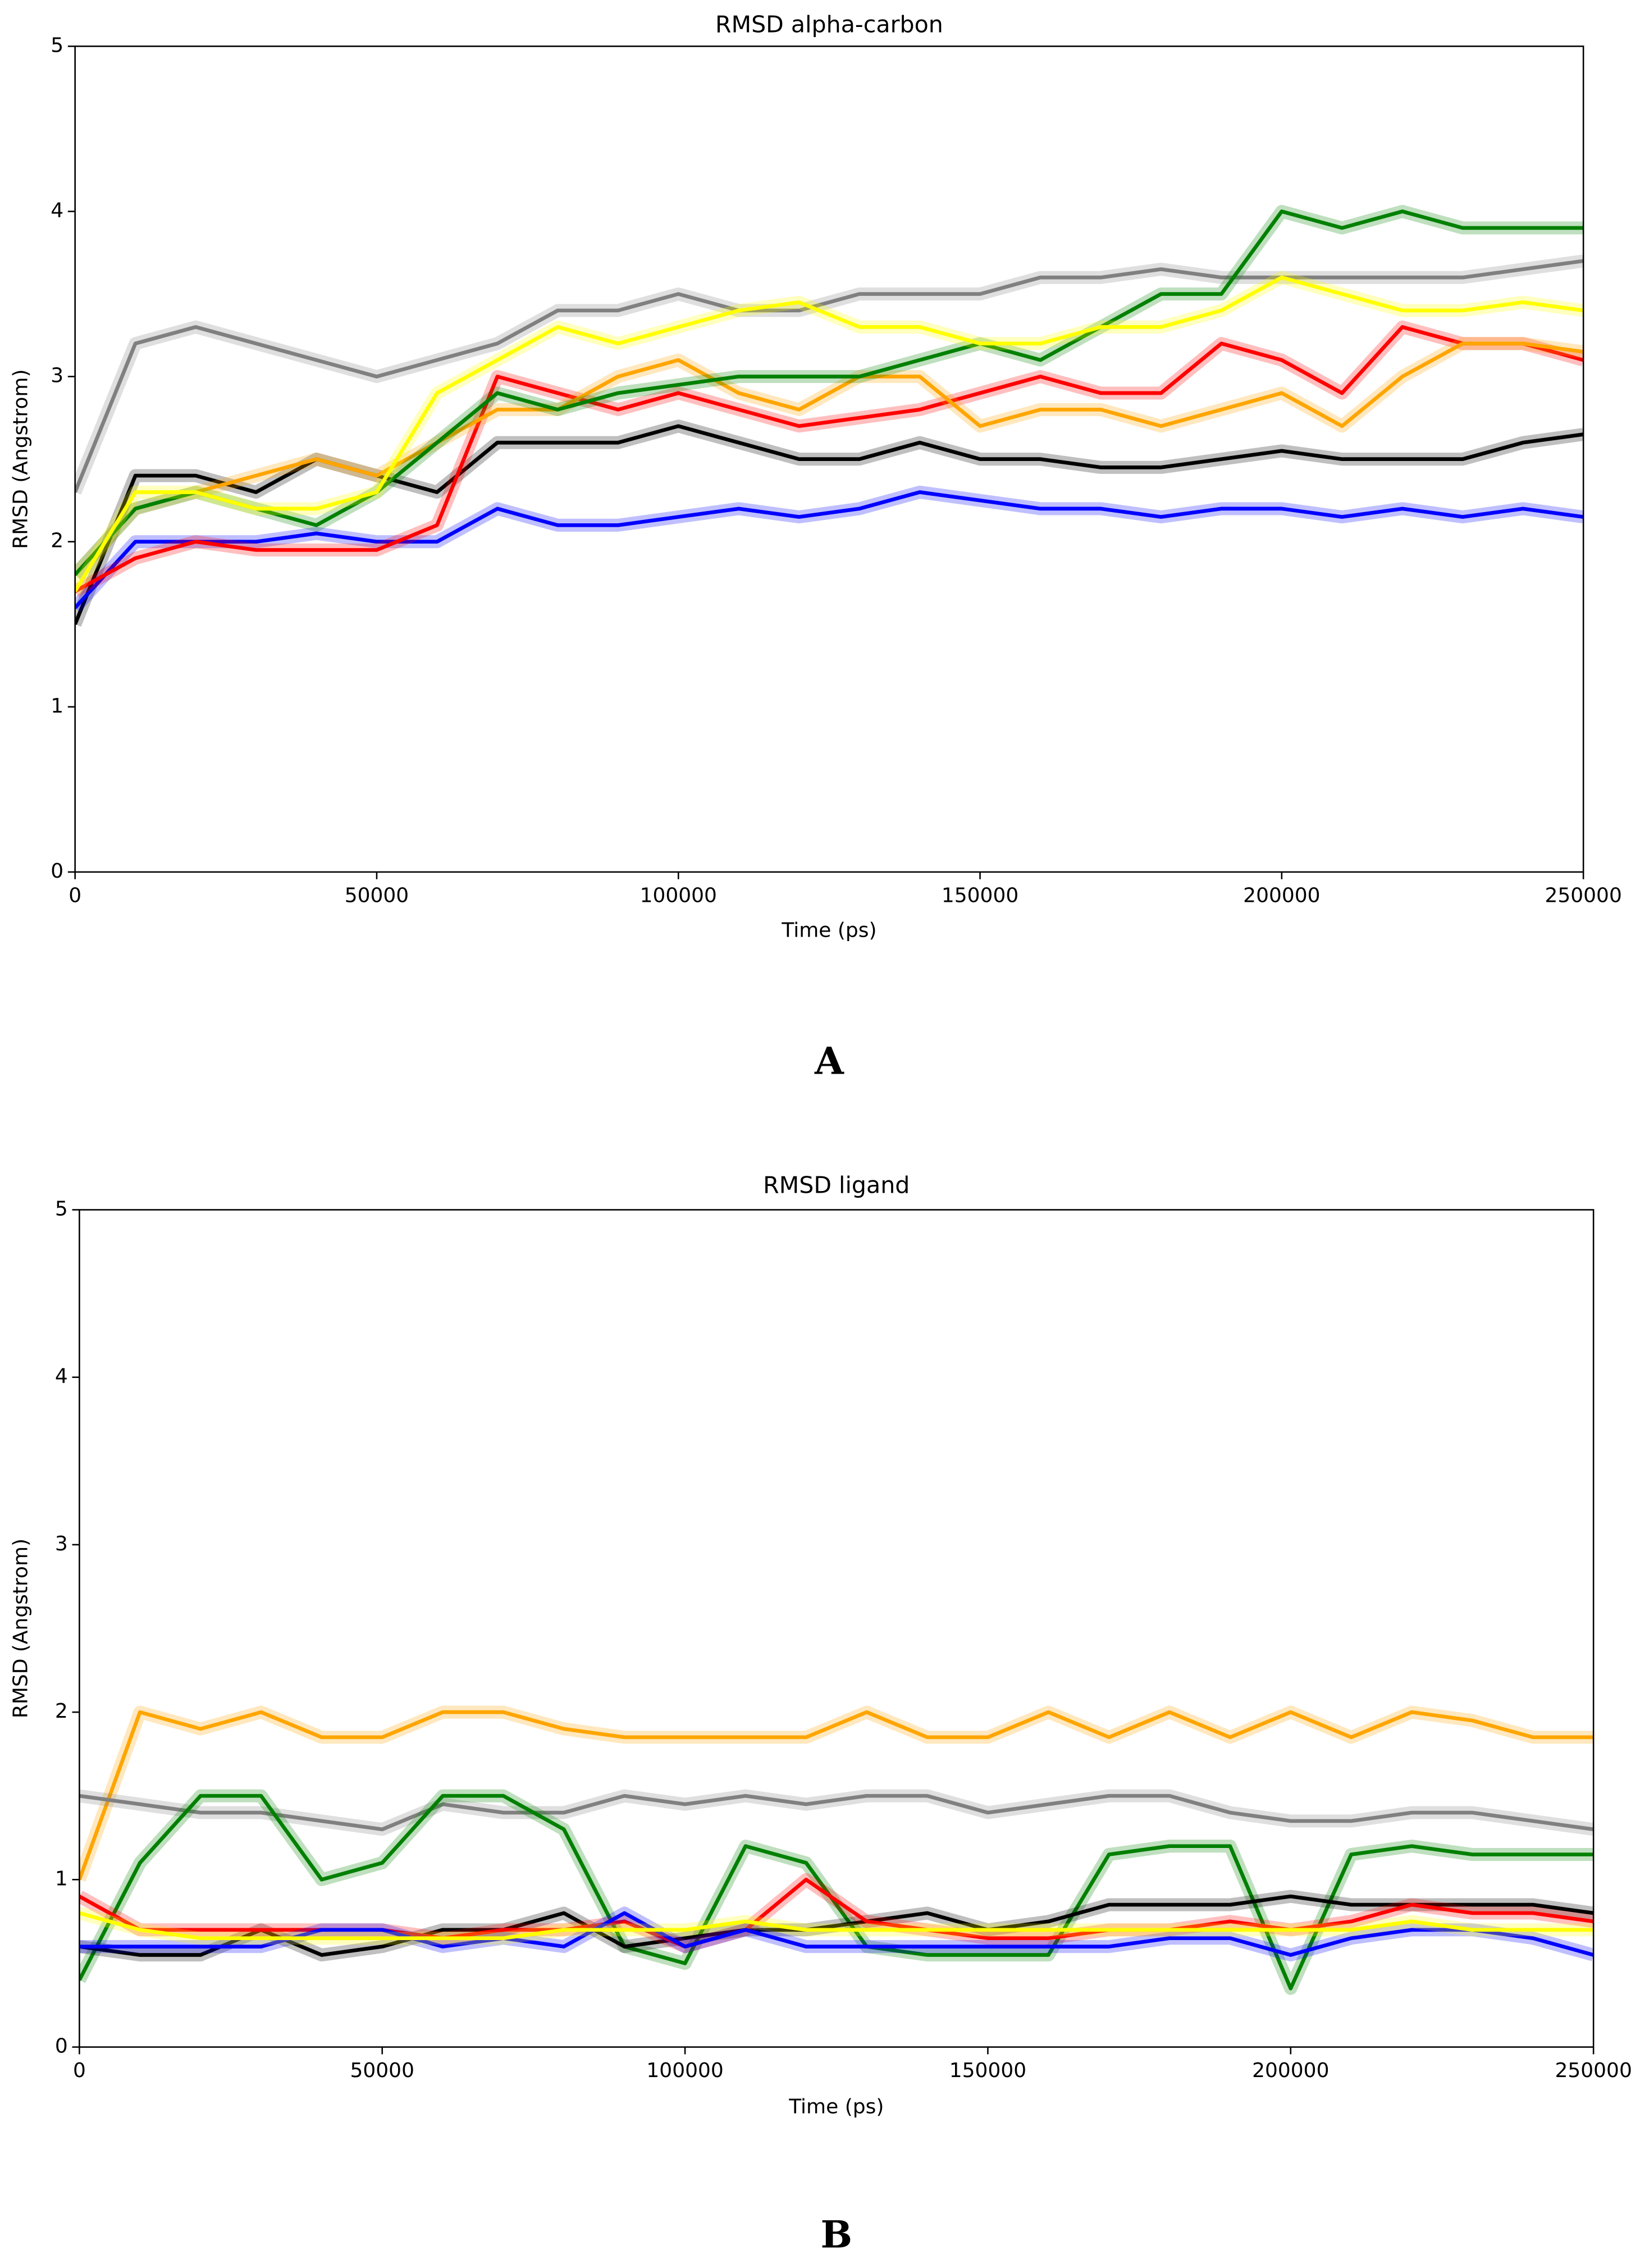  What do you see at coordinates (836, 1184) in the screenshot?
I see `chart-title: RMSD ligand` at bounding box center [836, 1184].